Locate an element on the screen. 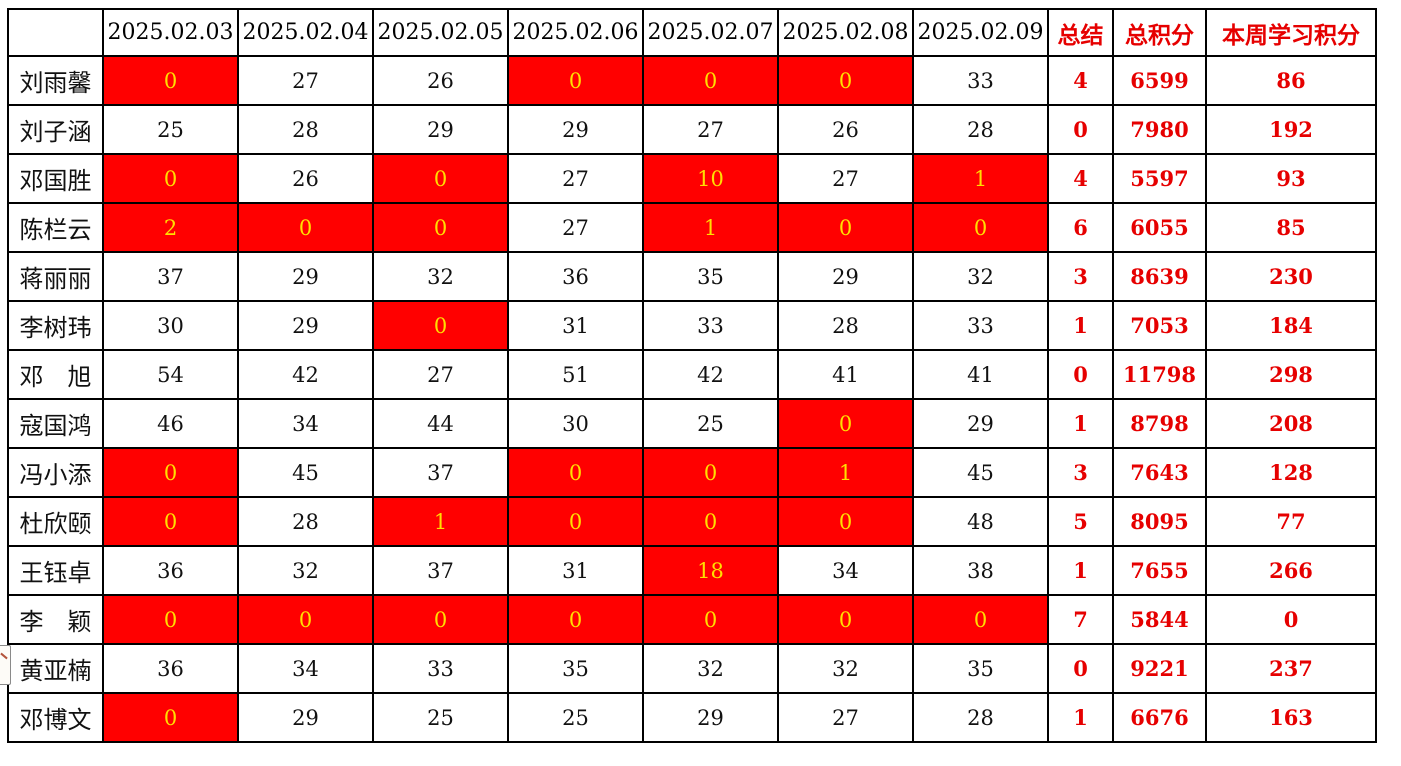 This screenshot has height=766, width=1401. cell-day-value: 38 is located at coordinates (980, 570).